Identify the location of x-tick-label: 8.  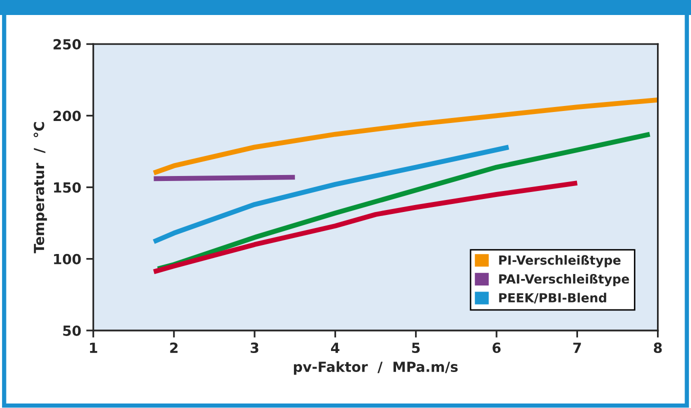
(658, 348).